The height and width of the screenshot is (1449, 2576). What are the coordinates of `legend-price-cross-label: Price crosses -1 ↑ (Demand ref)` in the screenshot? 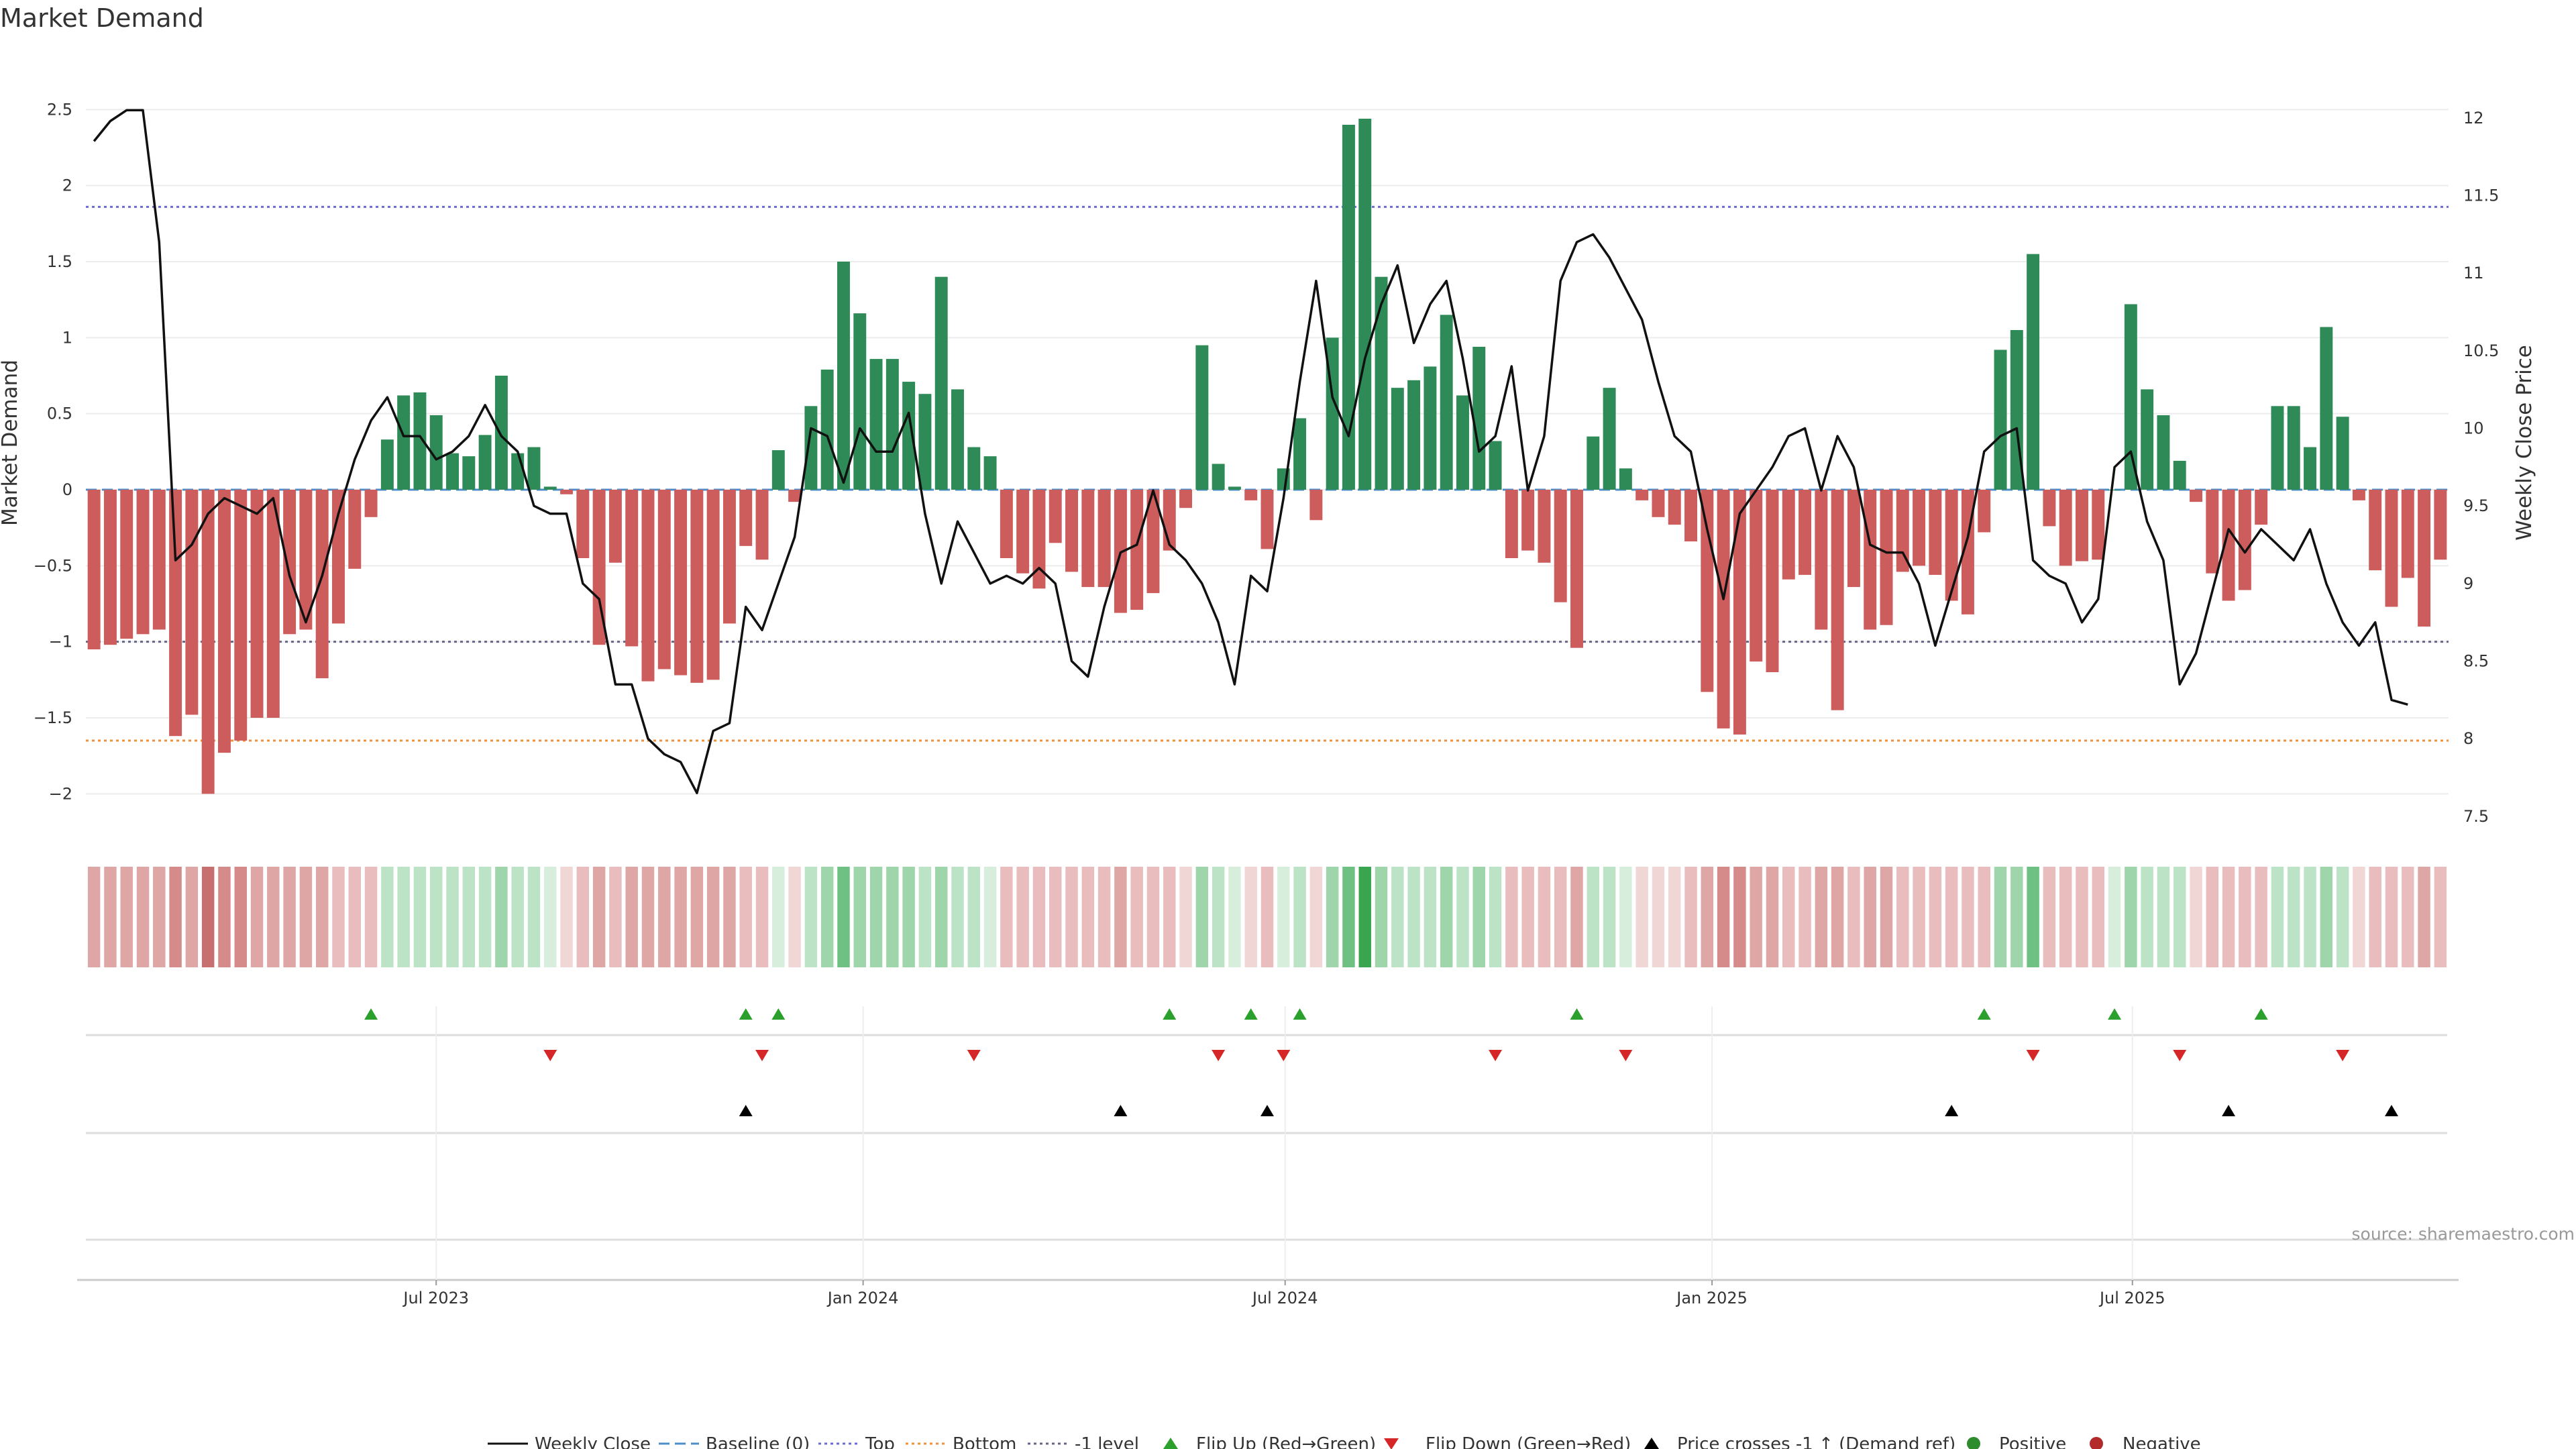 It's located at (1816, 1441).